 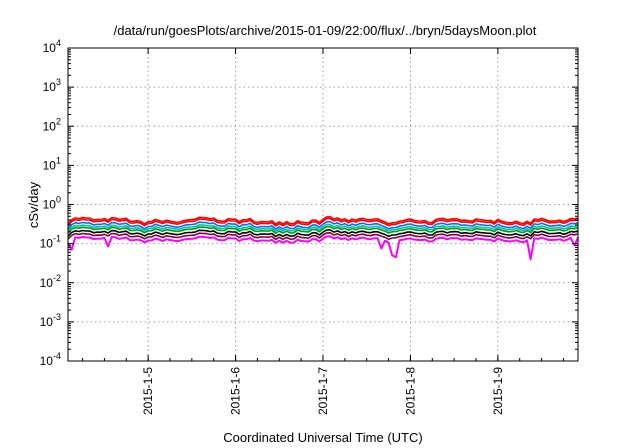 What do you see at coordinates (50, 242) in the screenshot?
I see `y-tick-label: 10⁻¹` at bounding box center [50, 242].